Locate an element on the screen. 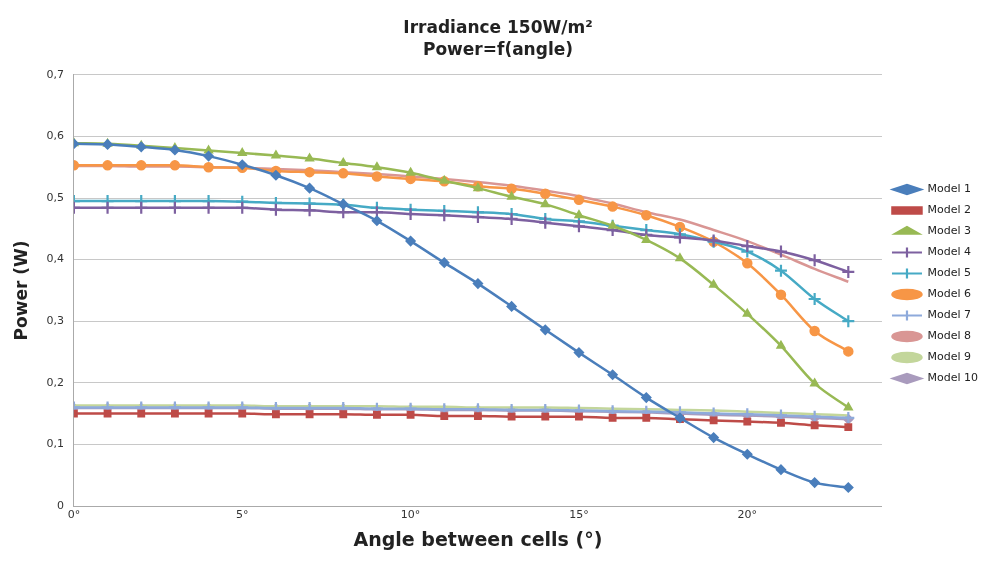 This screenshot has width=1008, height=566. y-tick-label: 0,2 is located at coordinates (55, 382).